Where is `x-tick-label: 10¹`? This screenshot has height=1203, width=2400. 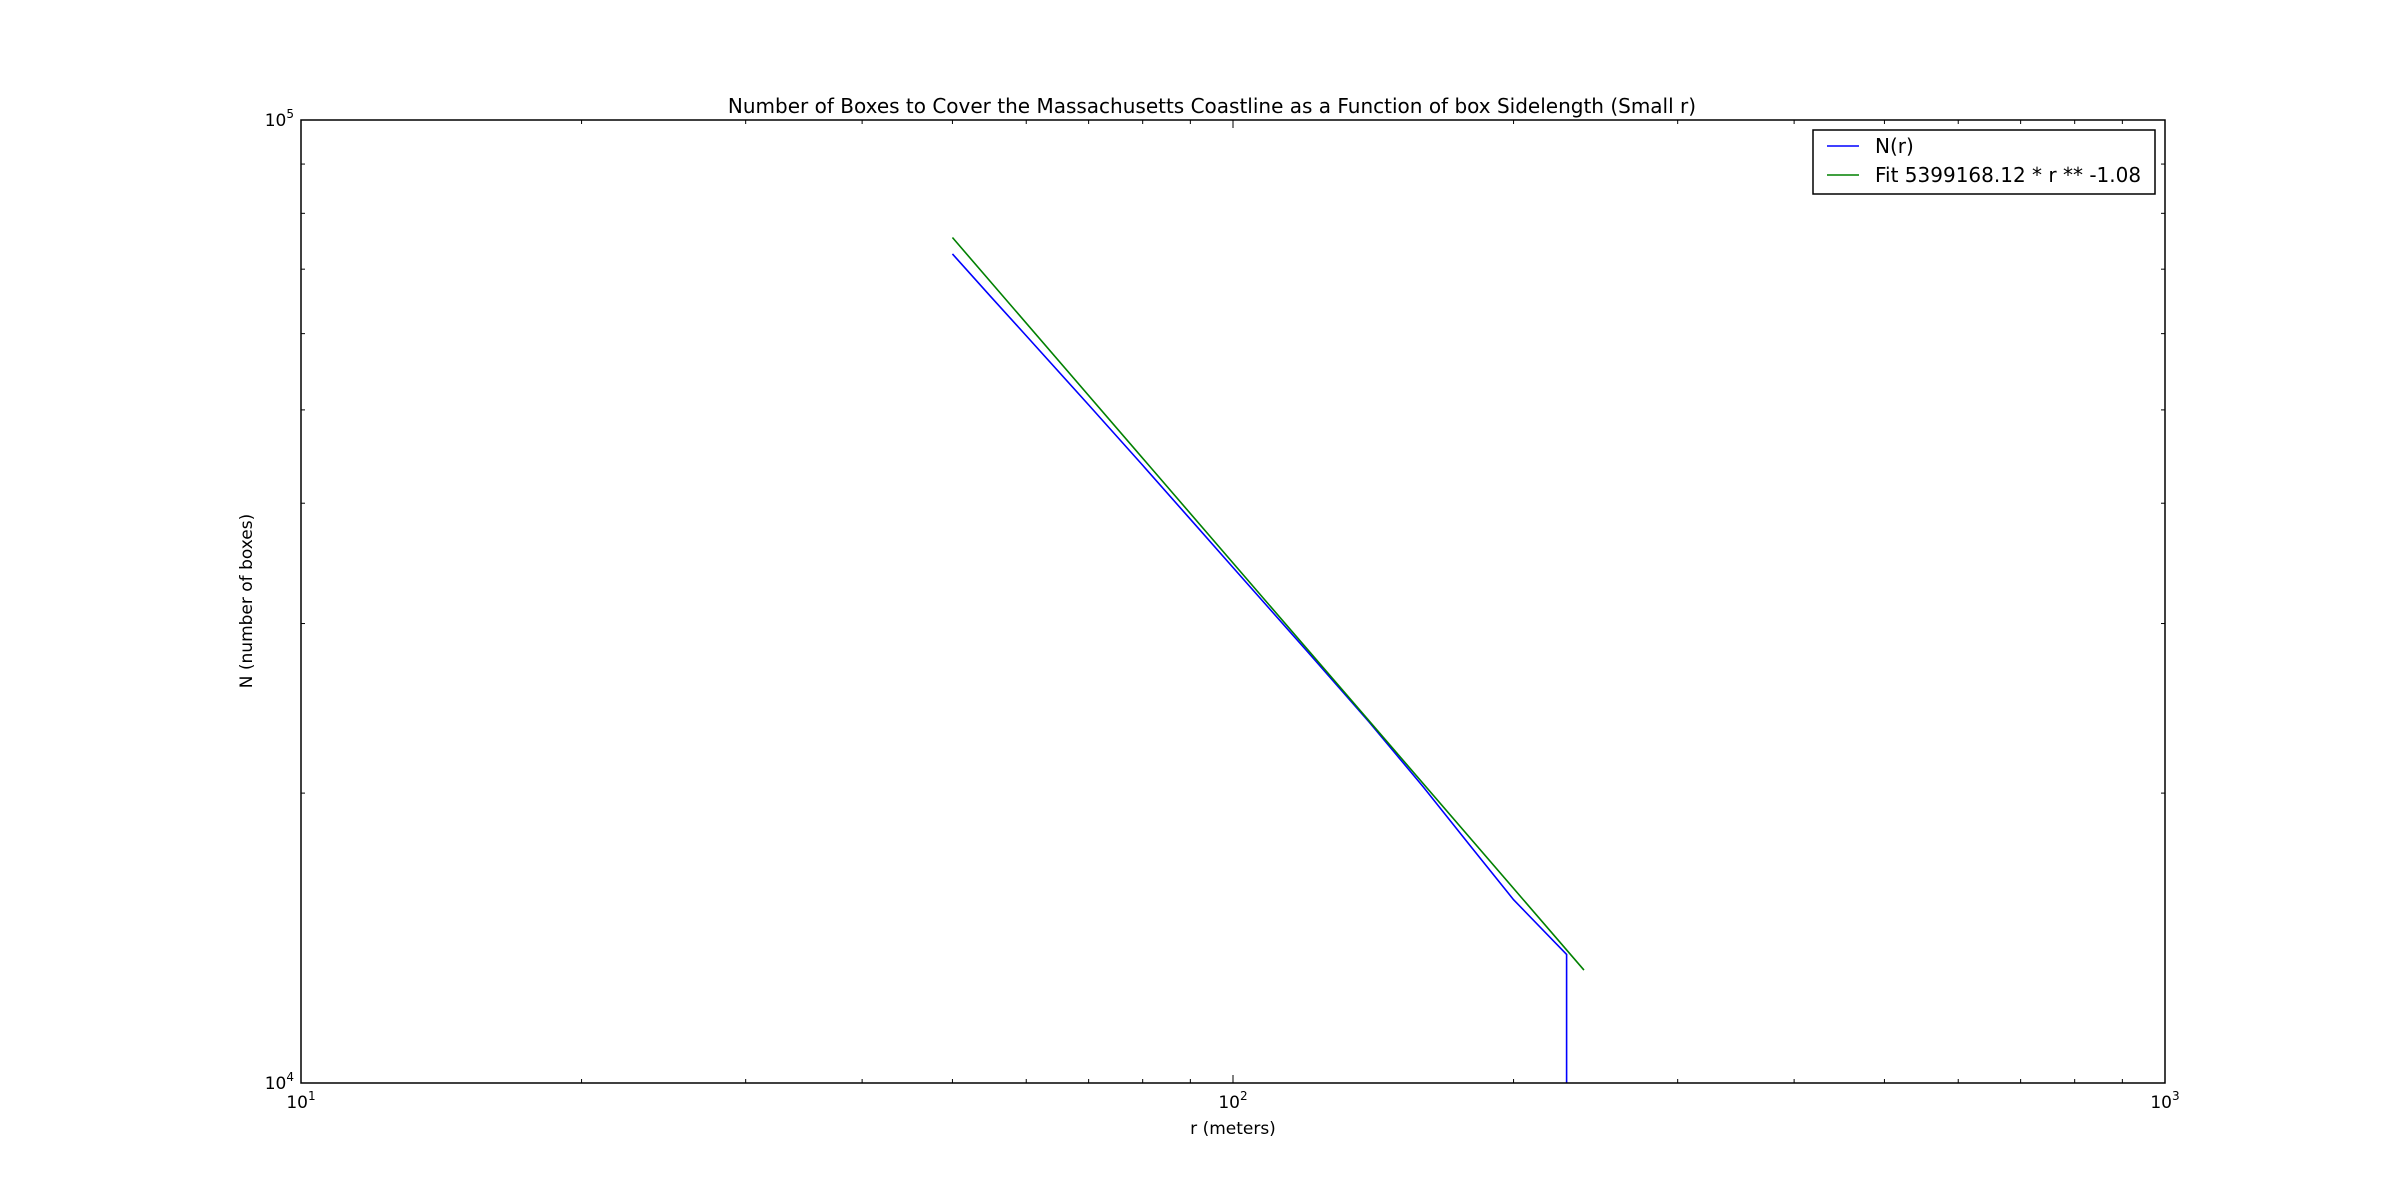 x-tick-label: 10¹ is located at coordinates (300, 1101).